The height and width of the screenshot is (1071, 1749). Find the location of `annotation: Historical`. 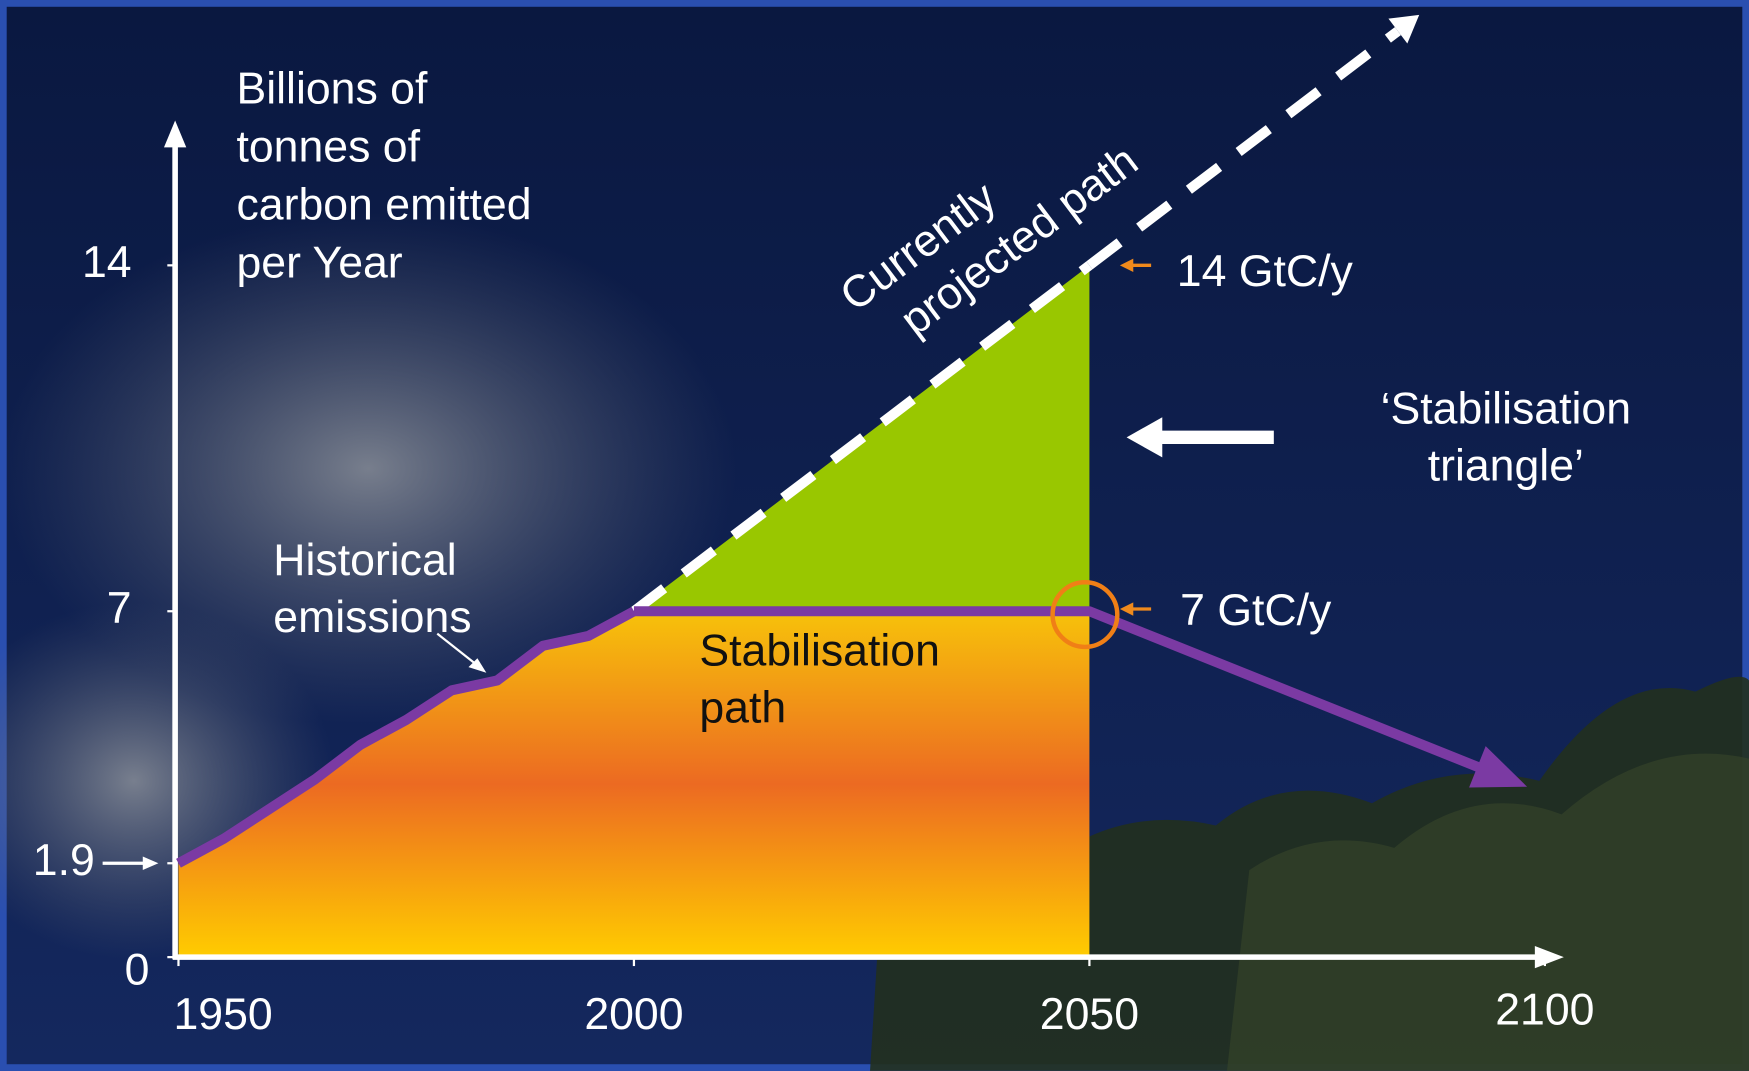

annotation: Historical is located at coordinates (364, 560).